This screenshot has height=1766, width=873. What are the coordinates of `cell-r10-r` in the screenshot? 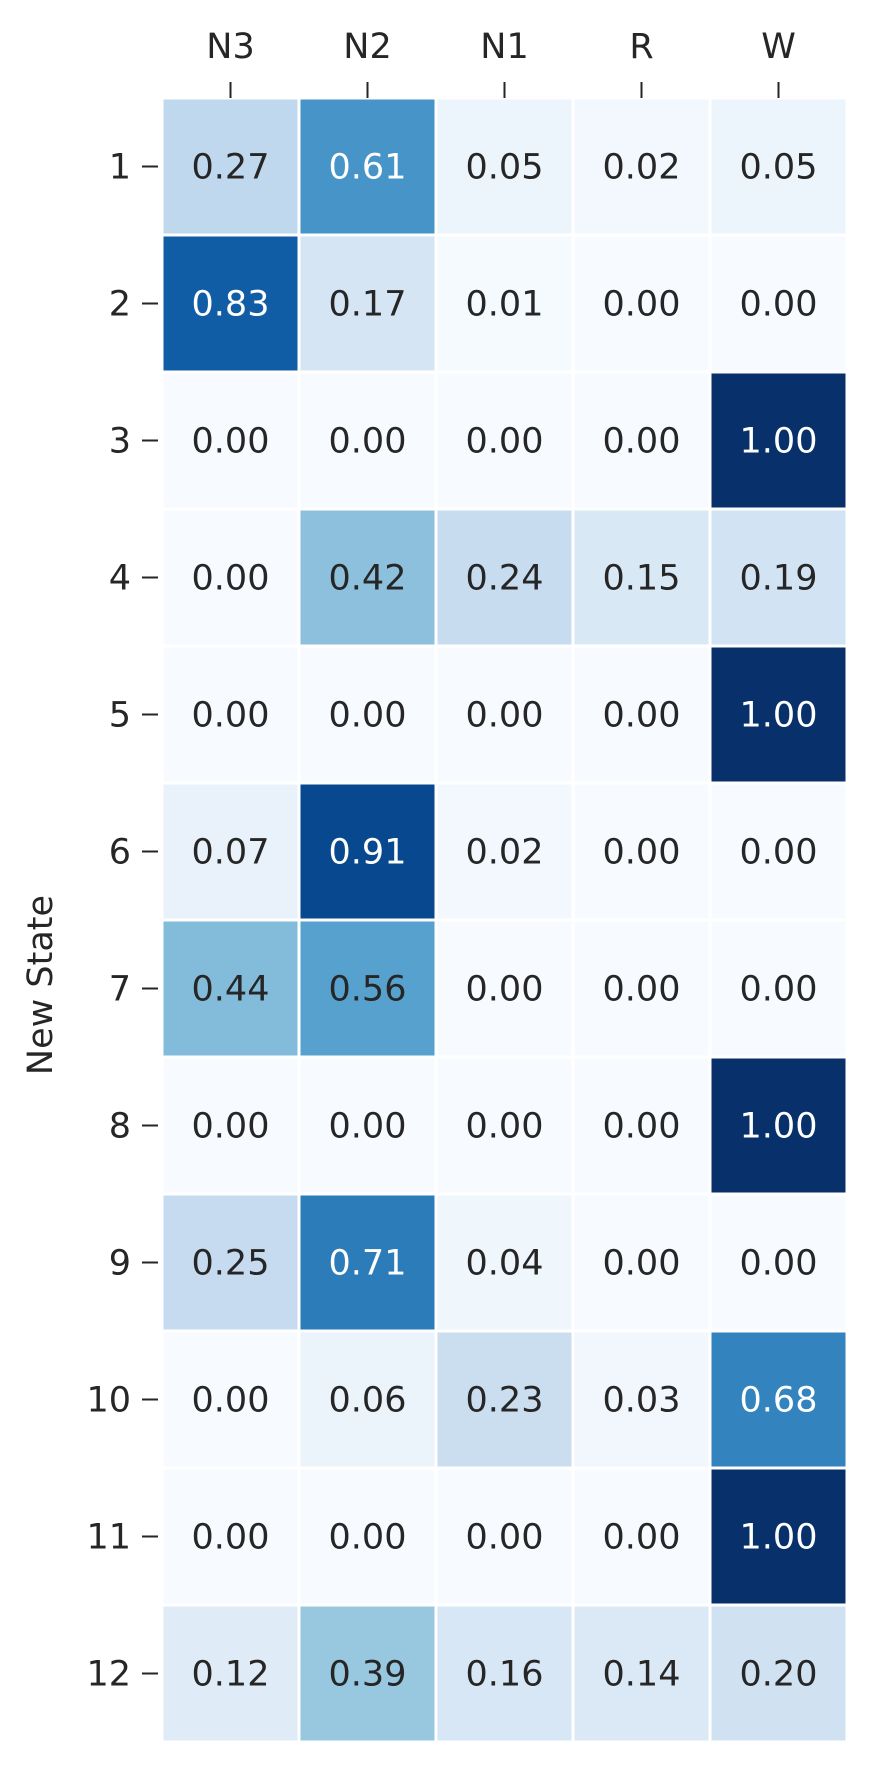 It's located at (641, 1399).